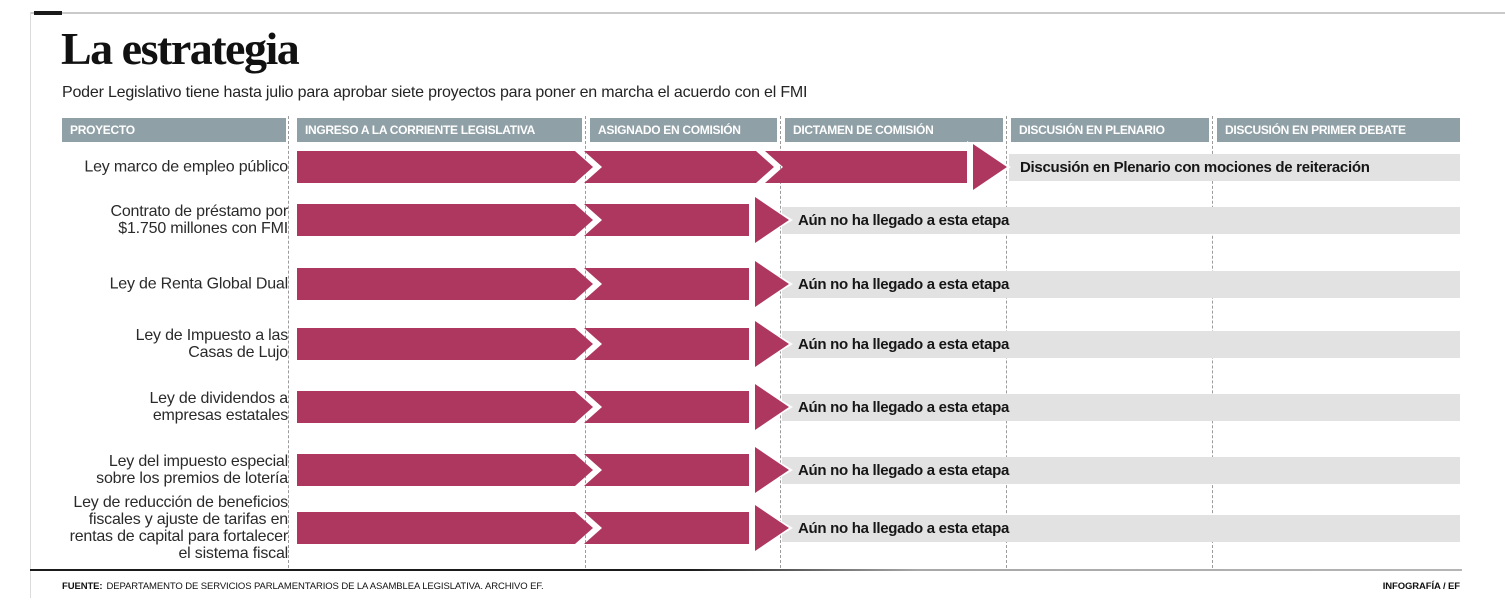  Describe the element at coordinates (746, 570) in the screenshot. I see `bottom-rule` at that location.